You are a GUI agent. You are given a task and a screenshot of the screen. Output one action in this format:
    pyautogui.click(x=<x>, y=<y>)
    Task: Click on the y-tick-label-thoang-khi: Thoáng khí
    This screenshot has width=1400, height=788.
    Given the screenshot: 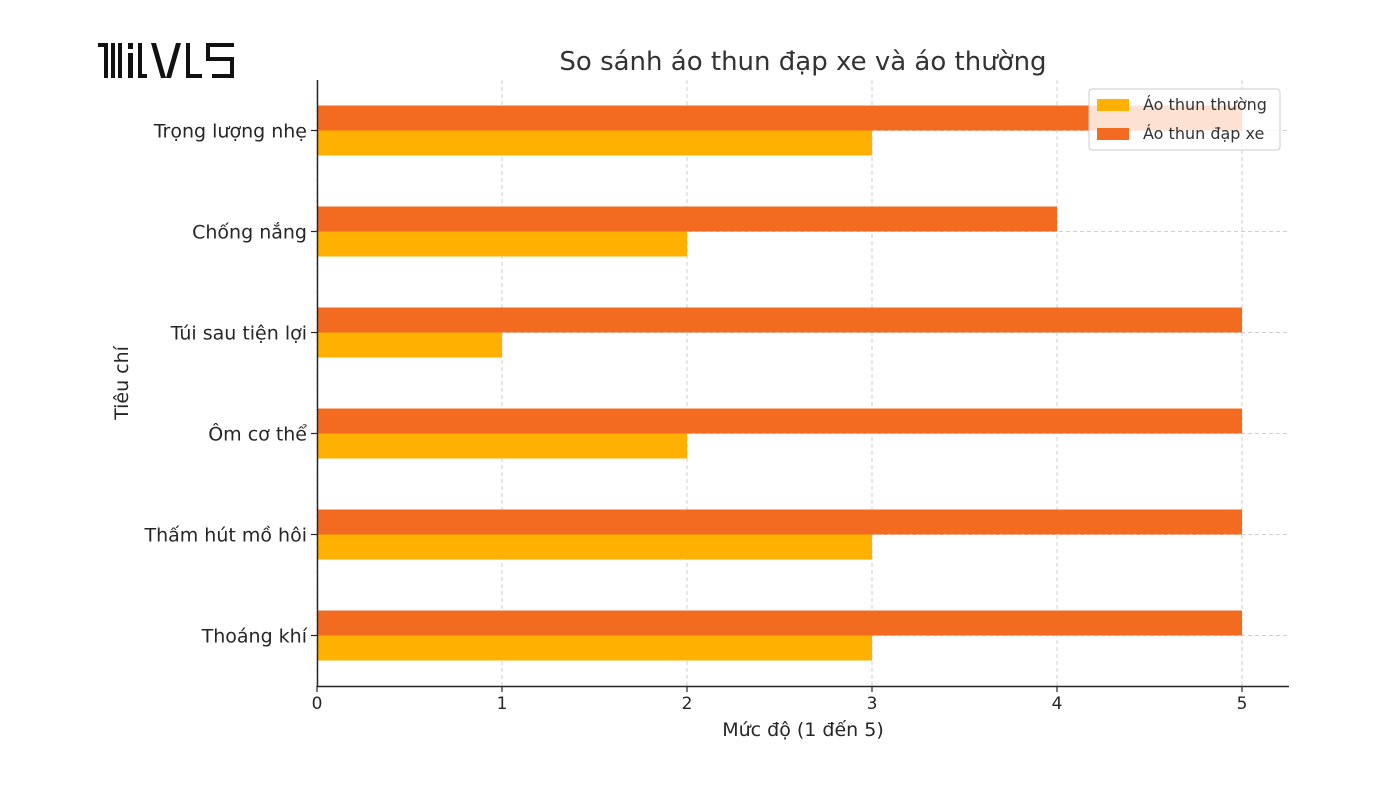 What is the action you would take?
    pyautogui.click(x=254, y=637)
    